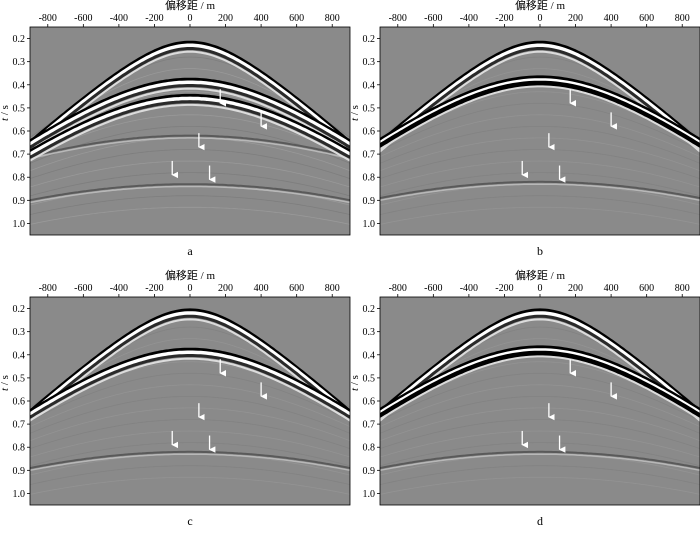  I want to click on panel-label: d, so click(540, 521).